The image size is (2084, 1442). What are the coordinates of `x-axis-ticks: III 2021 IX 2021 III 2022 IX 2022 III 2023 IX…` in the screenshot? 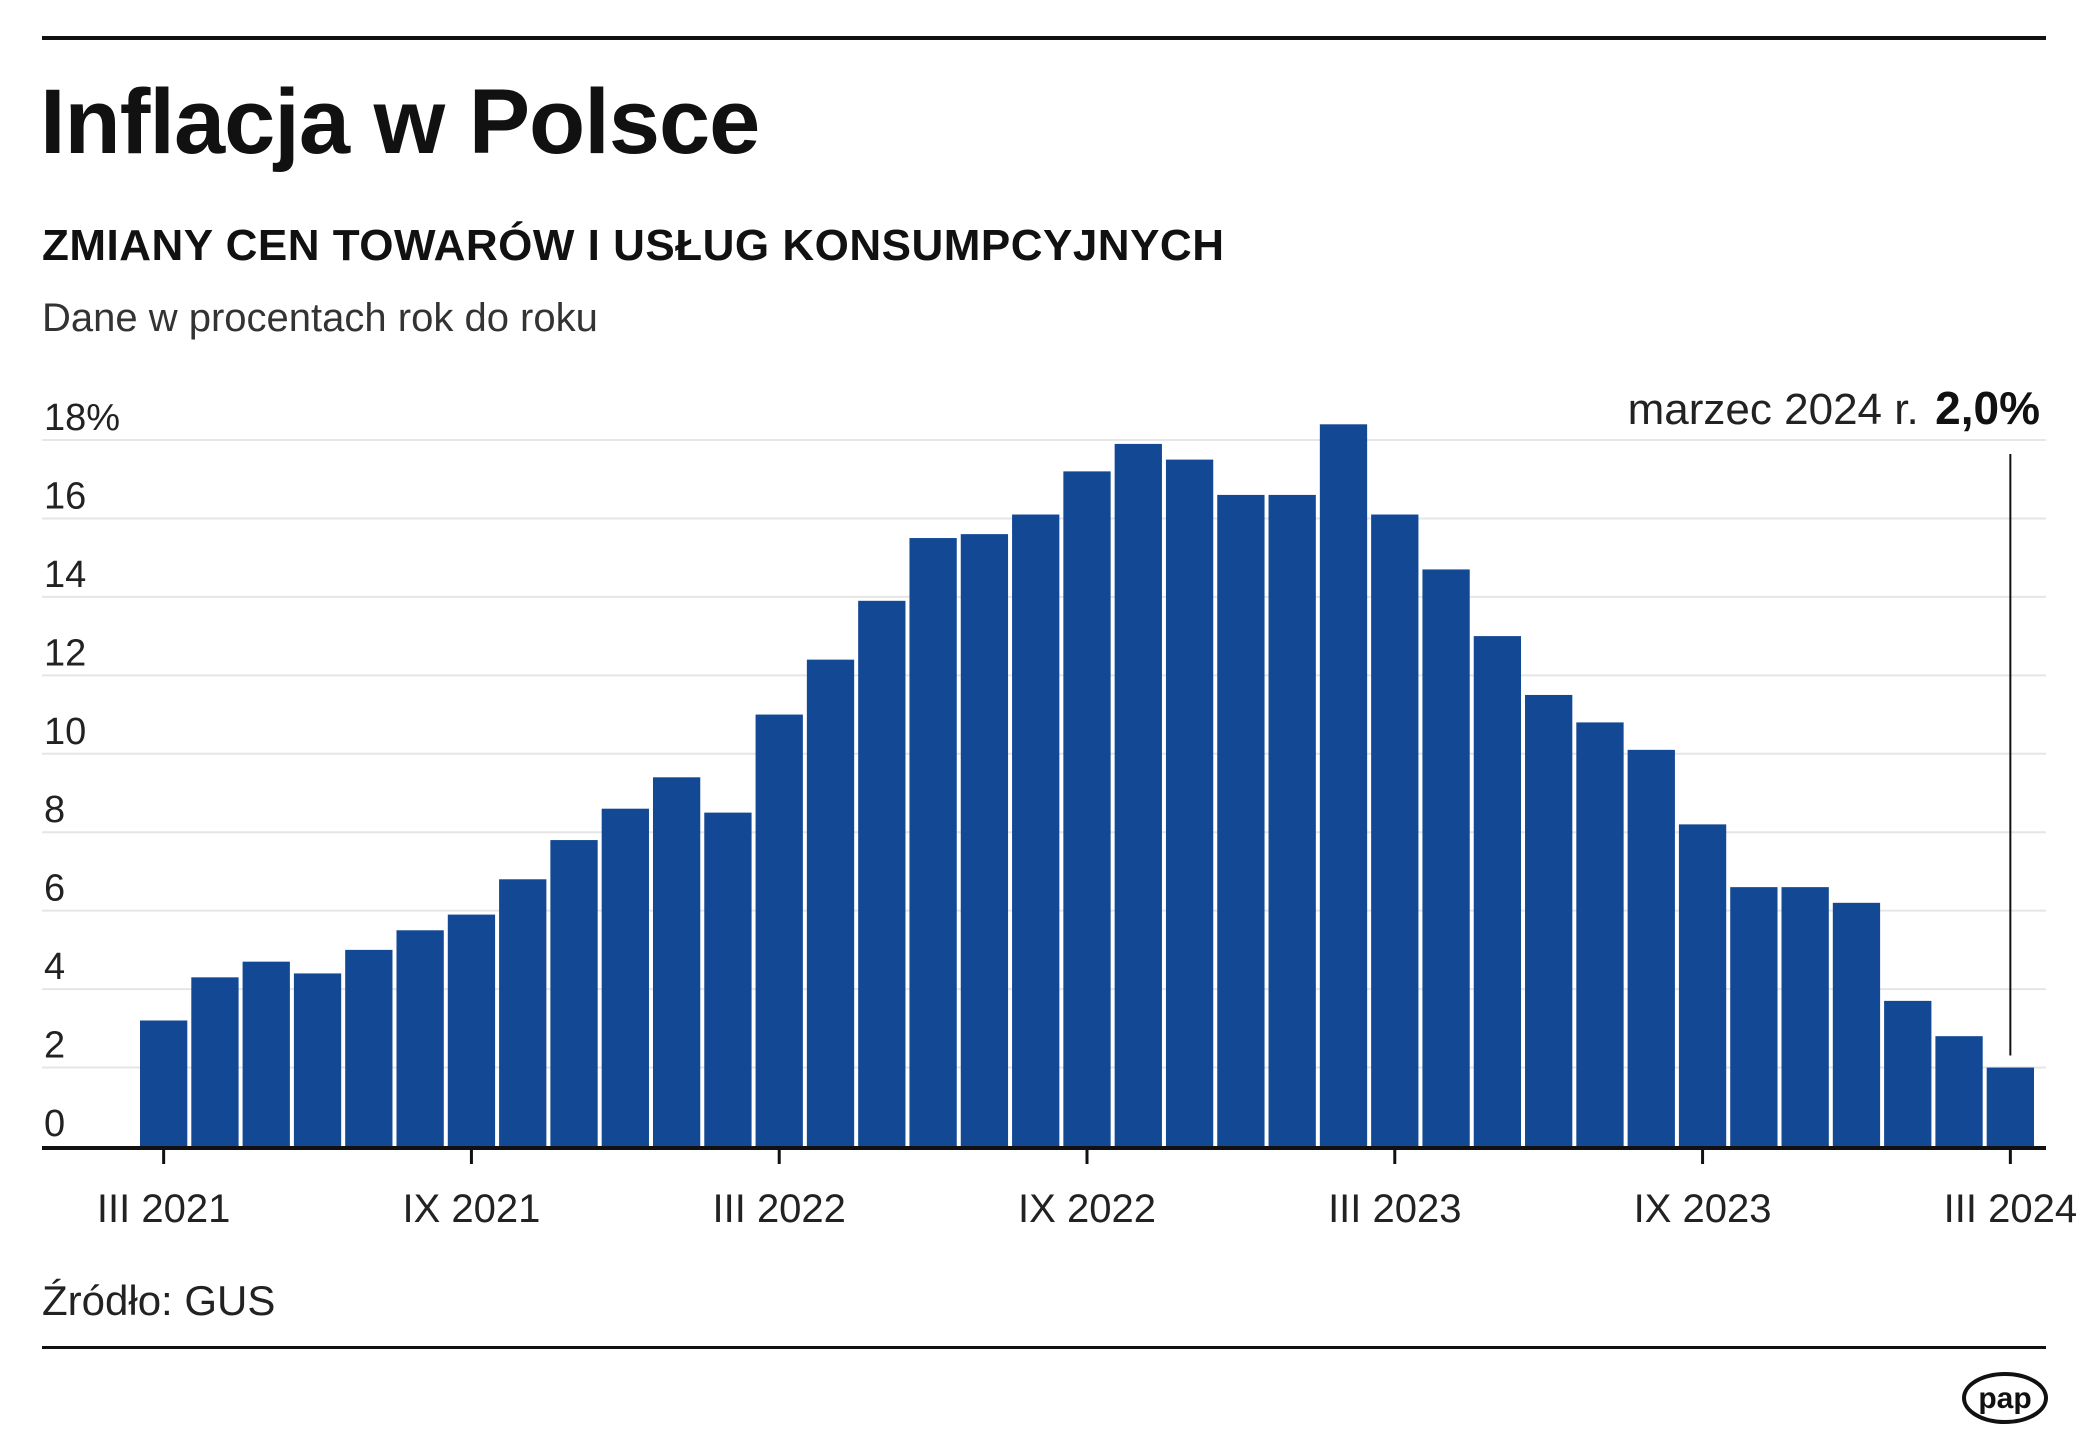 It's located at (1087, 1189).